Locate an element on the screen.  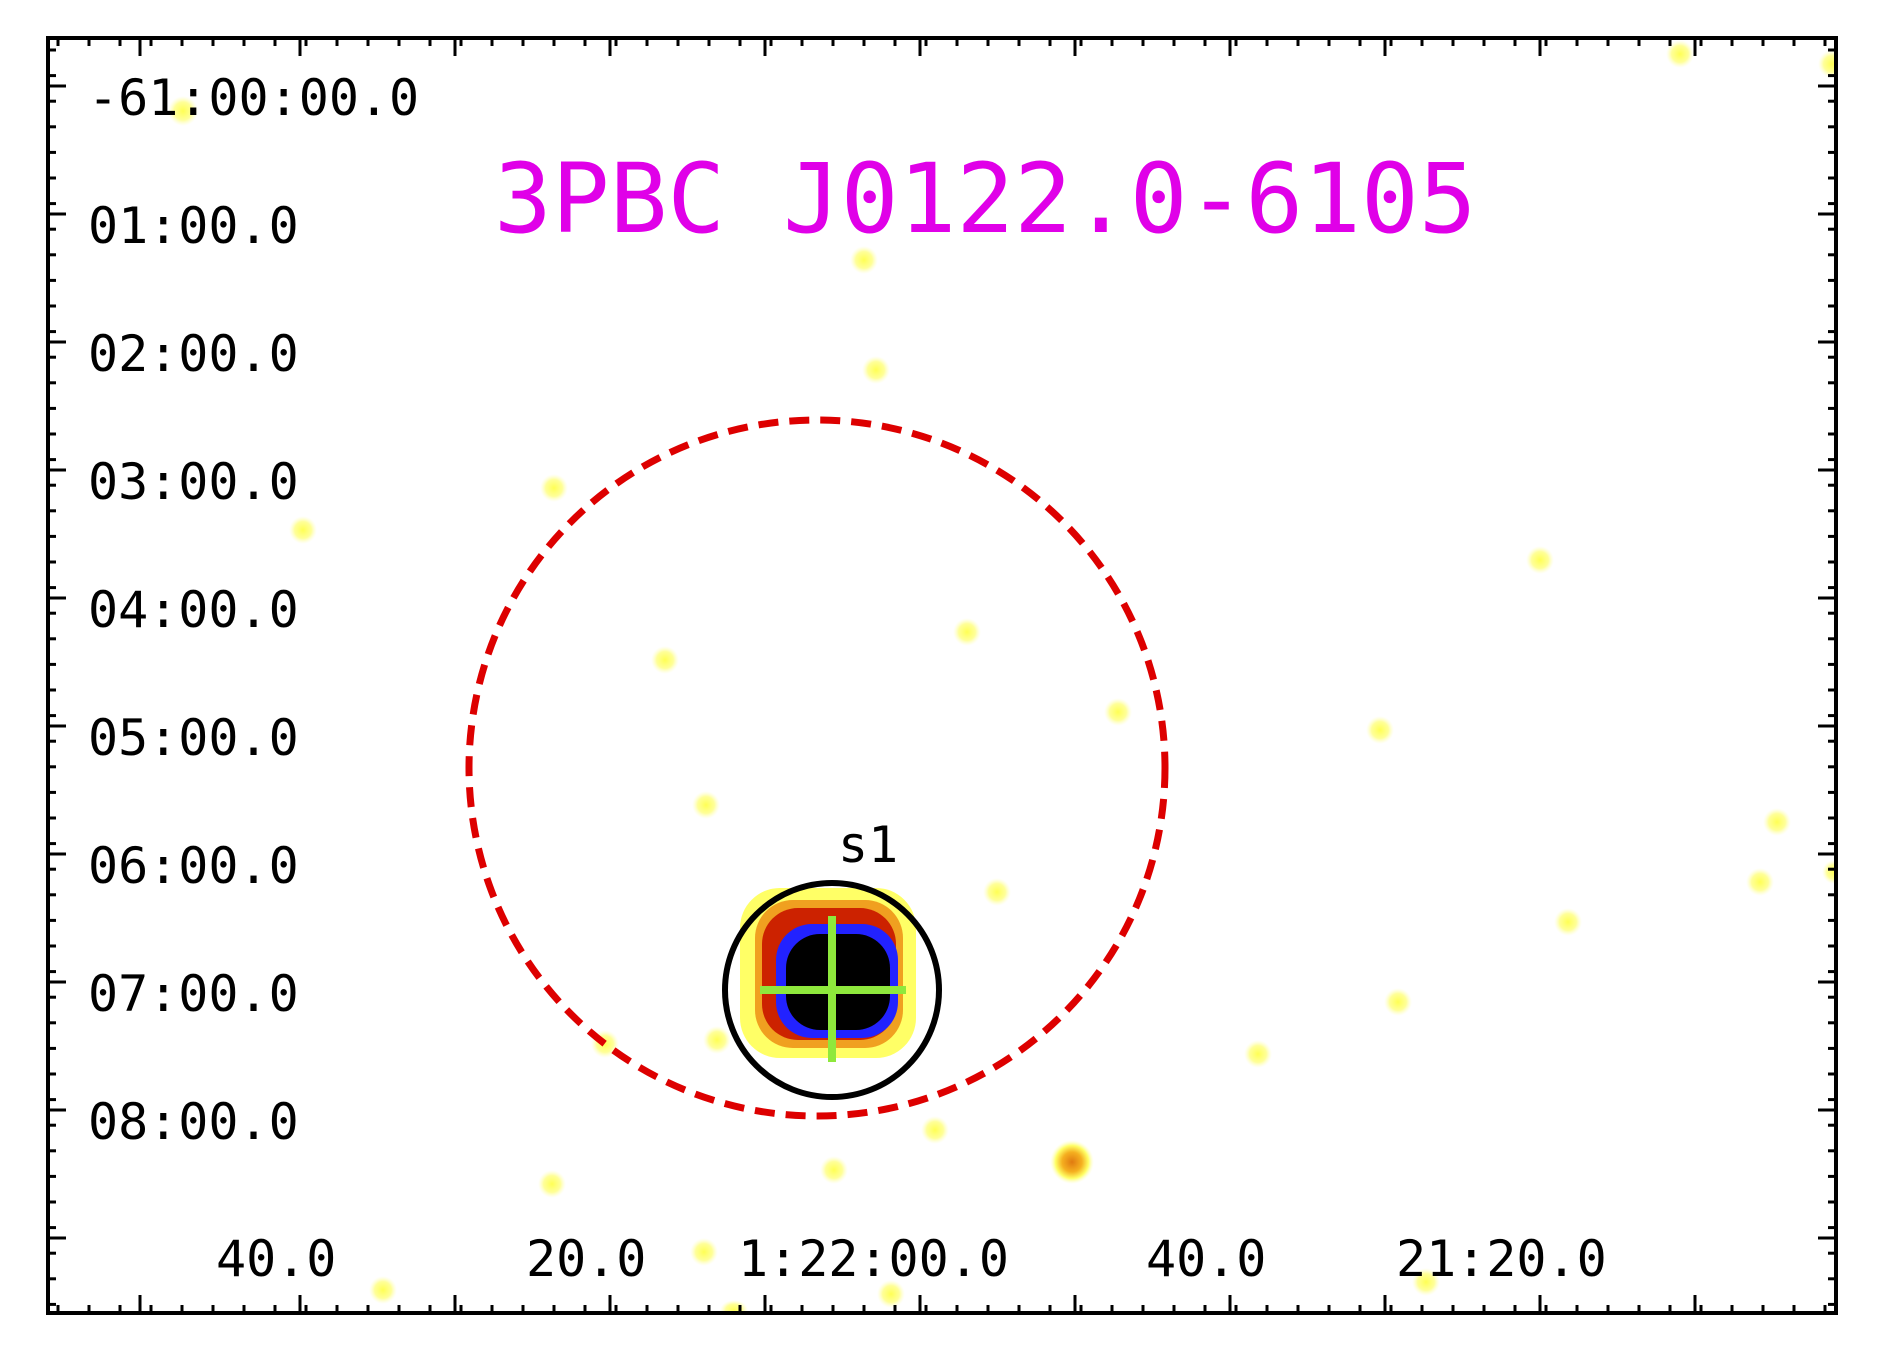
source-label: s1 is located at coordinates (868, 845).